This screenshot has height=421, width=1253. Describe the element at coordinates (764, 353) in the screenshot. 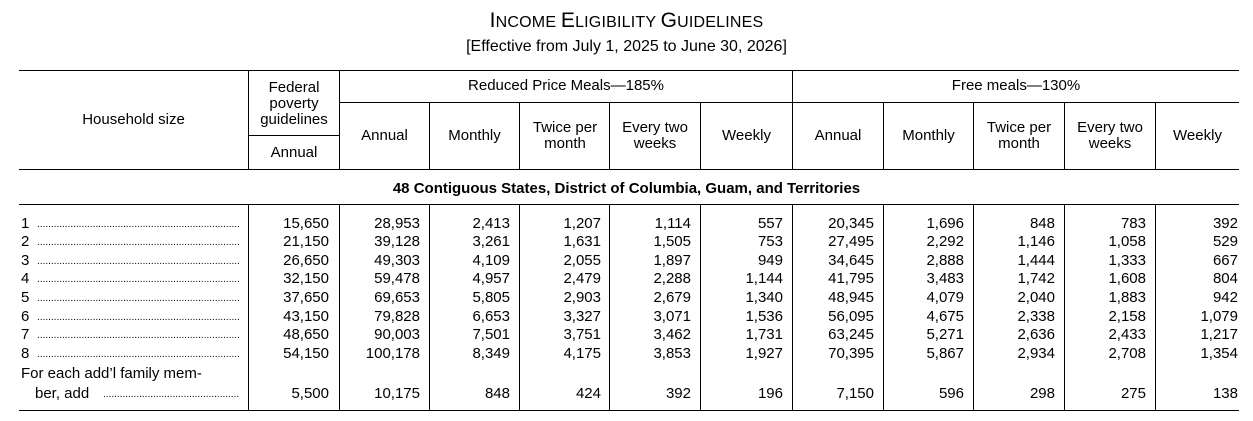

I see `table-cell: 1,927` at that location.